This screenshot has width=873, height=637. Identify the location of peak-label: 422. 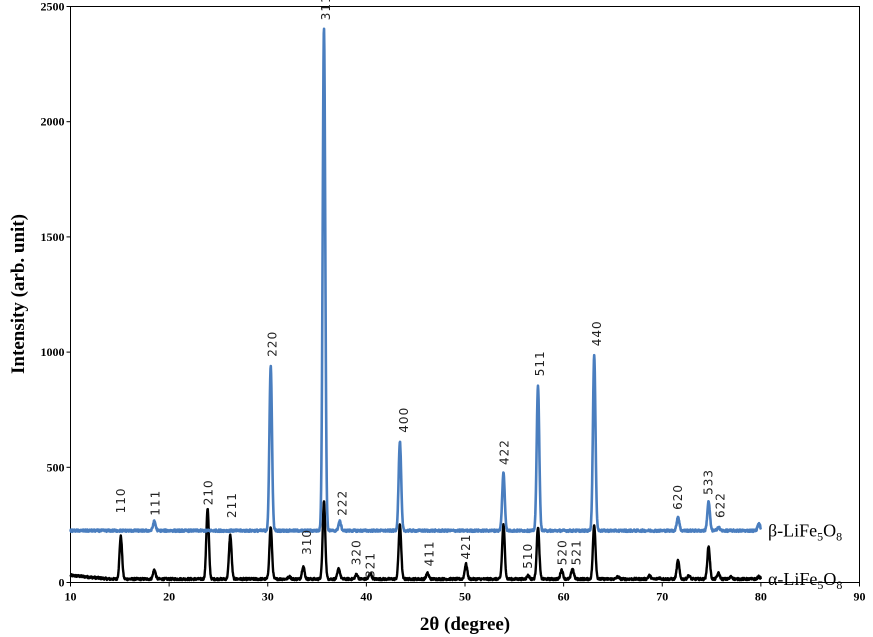
(505, 452).